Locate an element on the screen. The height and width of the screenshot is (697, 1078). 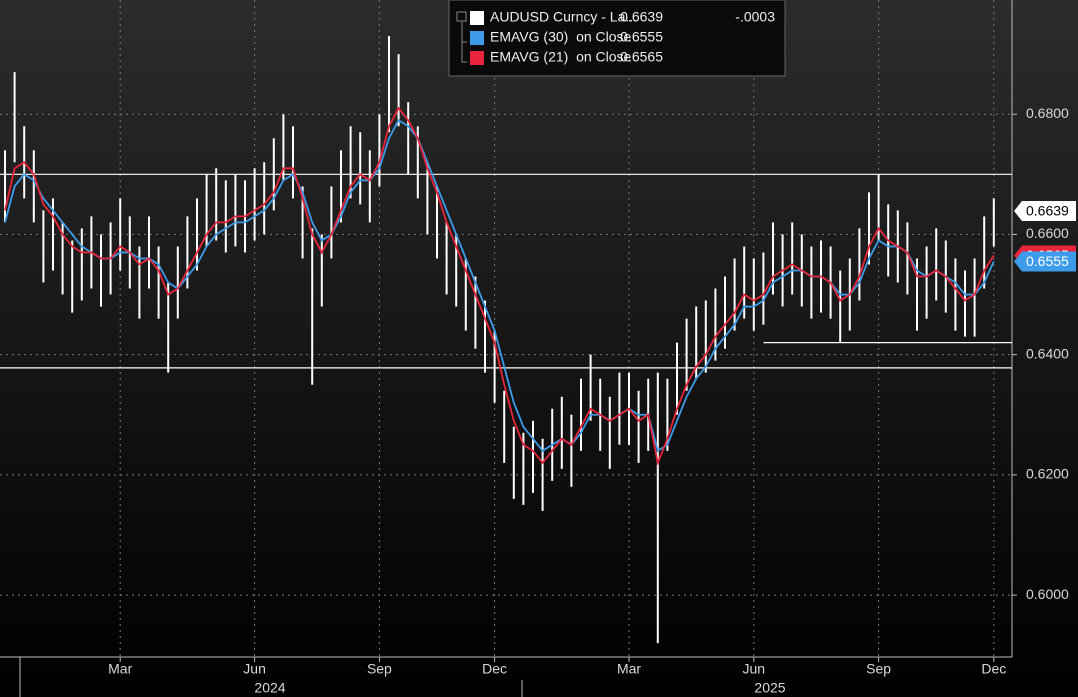
legend-change: -.0003 is located at coordinates (755, 17).